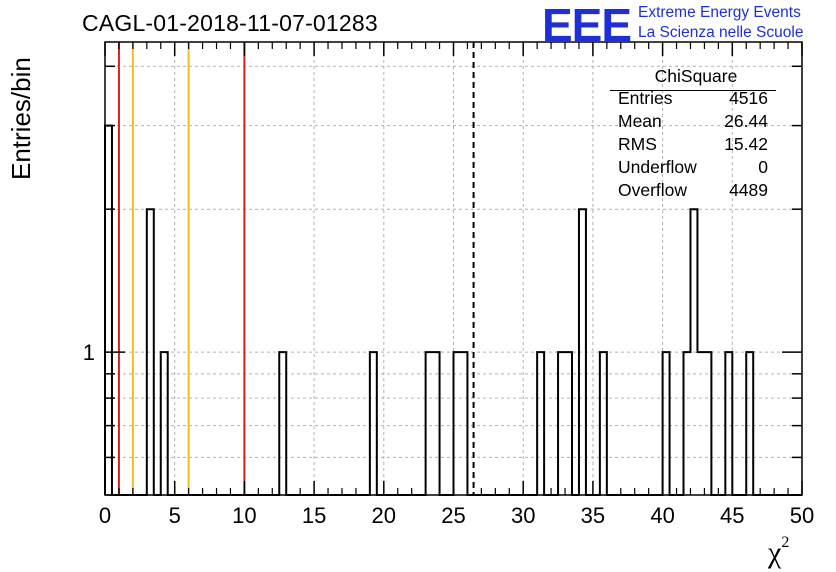  What do you see at coordinates (696, 76) in the screenshot?
I see `stats-box-title: ChiSquare` at bounding box center [696, 76].